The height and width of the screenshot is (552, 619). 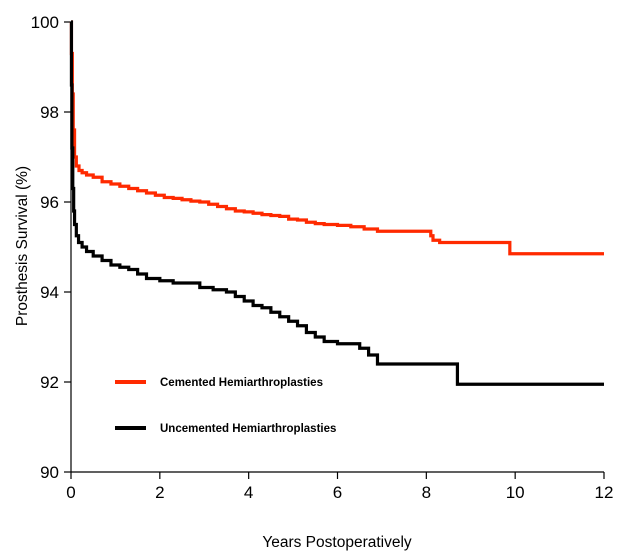 I want to click on x-tick-label: 12, so click(x=604, y=492).